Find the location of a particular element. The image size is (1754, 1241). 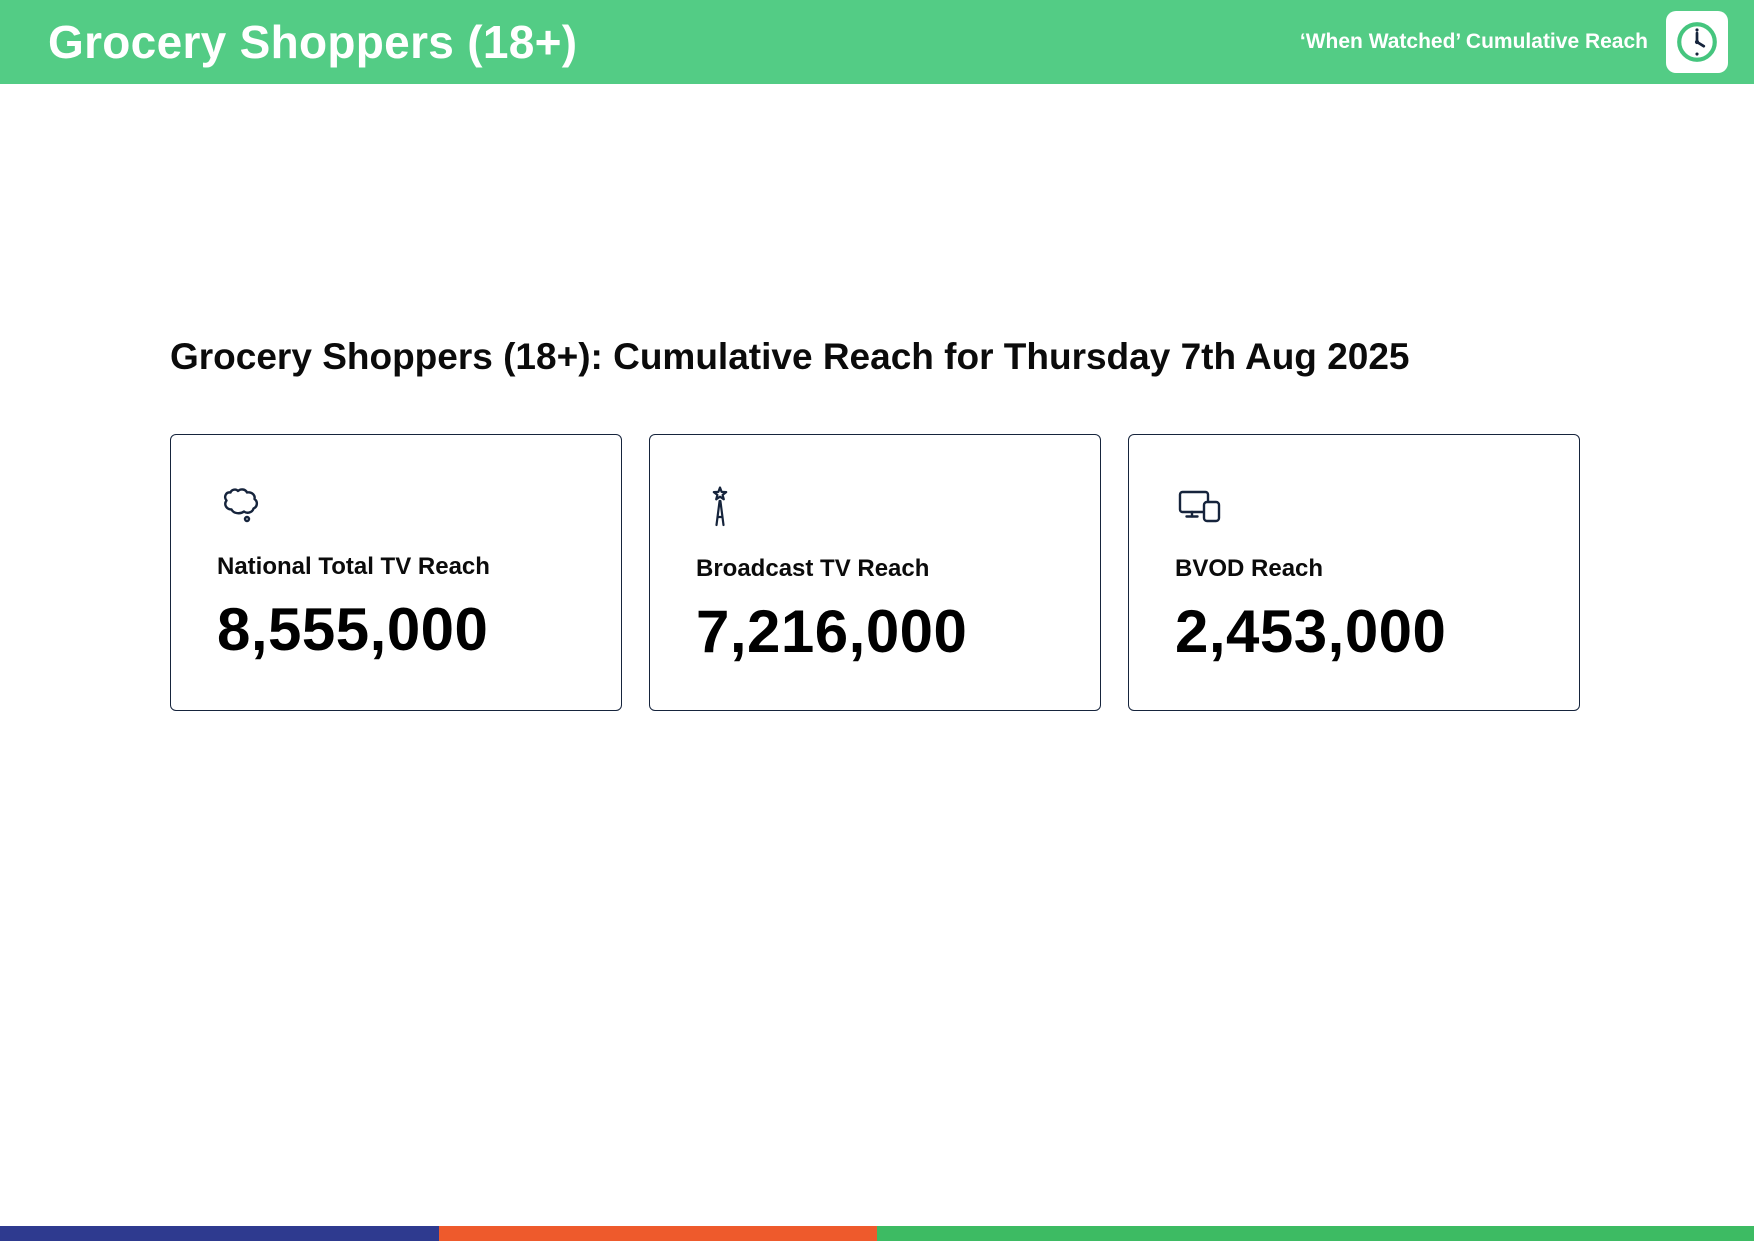

footer-segment-green is located at coordinates (1315, 1233).